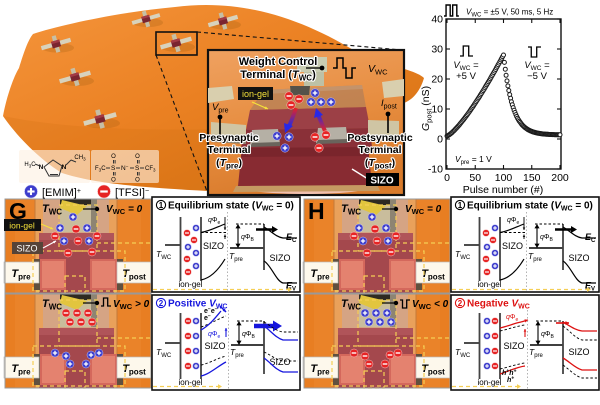 The height and width of the screenshot is (405, 600). I want to click on svg-text: e−e−, so click(211, 311).